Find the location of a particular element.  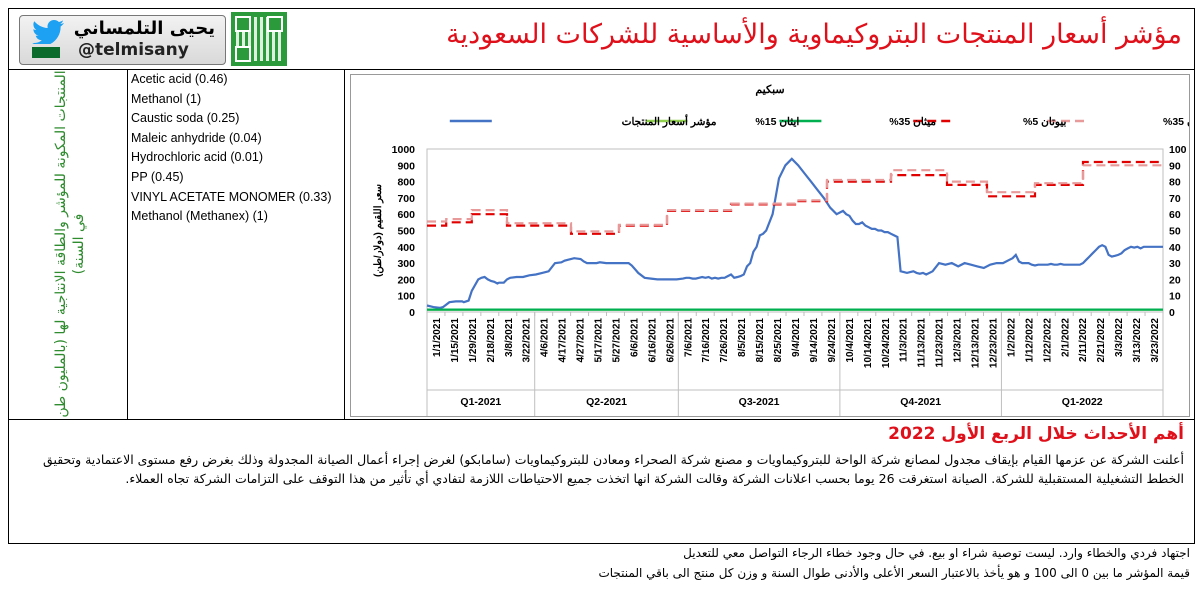

y-tick-left: 600 is located at coordinates (406, 215).